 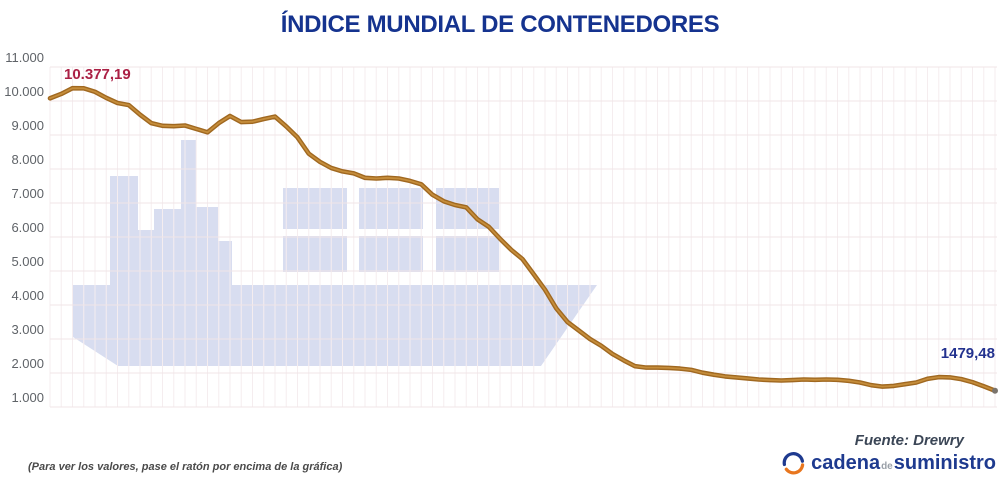 I want to click on y-axis-tick-label: 6.000, so click(x=27, y=227).